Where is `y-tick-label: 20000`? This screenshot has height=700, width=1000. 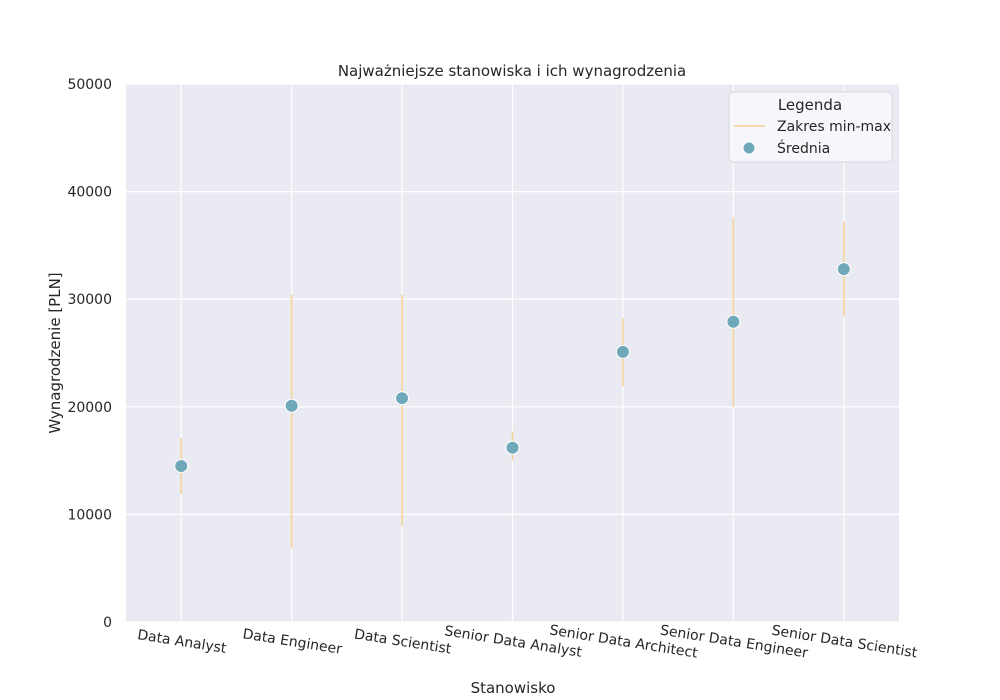 y-tick-label: 20000 is located at coordinates (89, 408).